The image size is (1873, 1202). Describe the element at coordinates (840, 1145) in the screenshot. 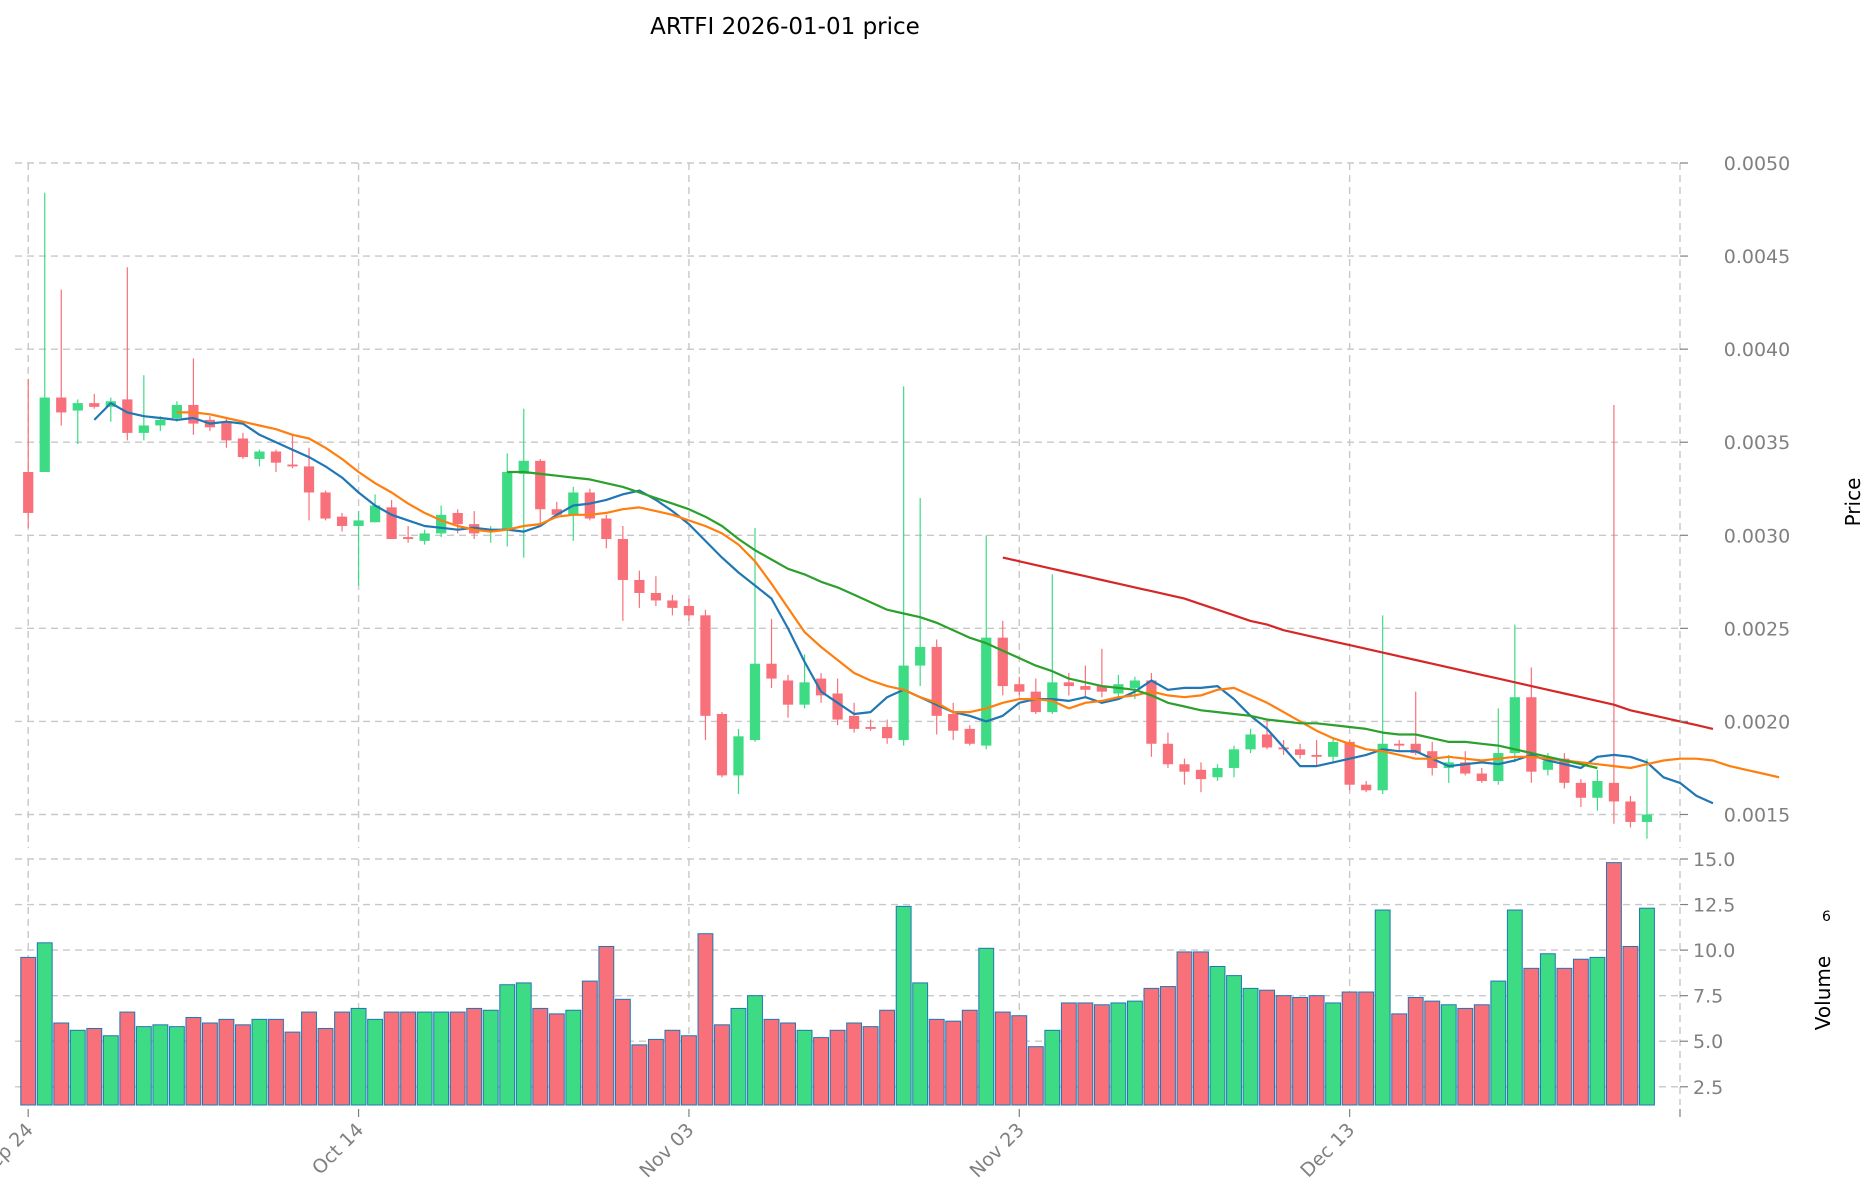

I see `x-axis-ticks: Sep 24 Oct 14 Nov 03 Nov 23 Dec 13` at that location.